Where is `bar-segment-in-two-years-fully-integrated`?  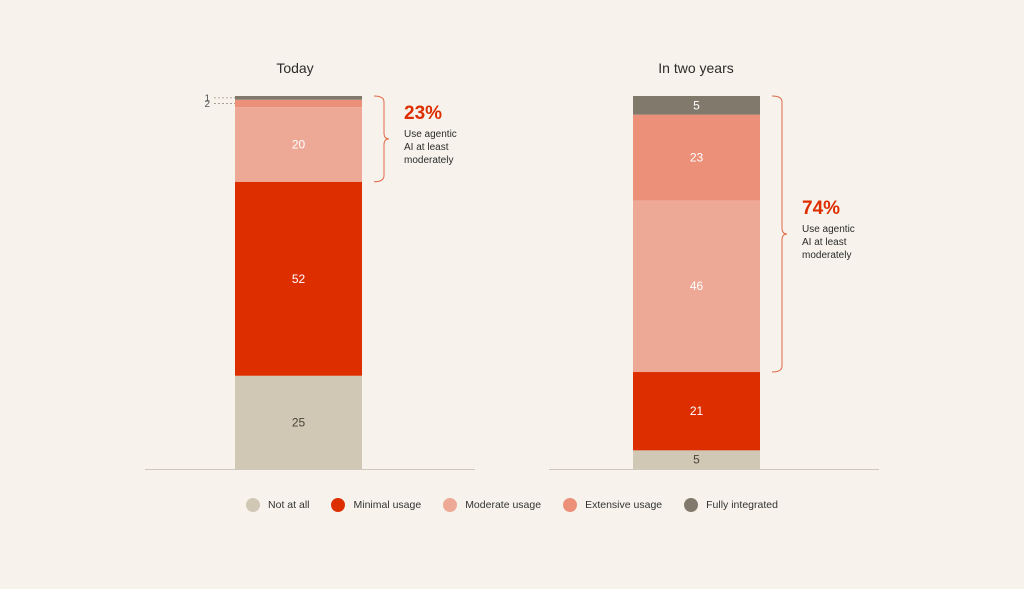 bar-segment-in-two-years-fully-integrated is located at coordinates (696, 105).